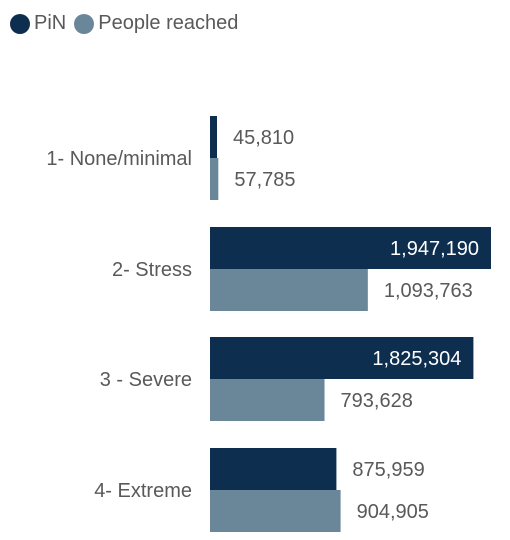 This screenshot has height=540, width=510. I want to click on legend-item-people-reached: People reached, so click(156, 23).